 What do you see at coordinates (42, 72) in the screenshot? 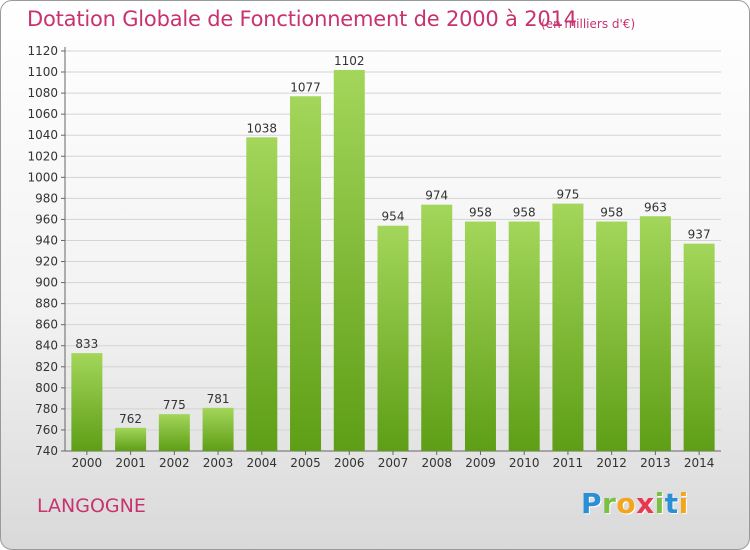
I see `y-tick-label: 1100` at bounding box center [42, 72].